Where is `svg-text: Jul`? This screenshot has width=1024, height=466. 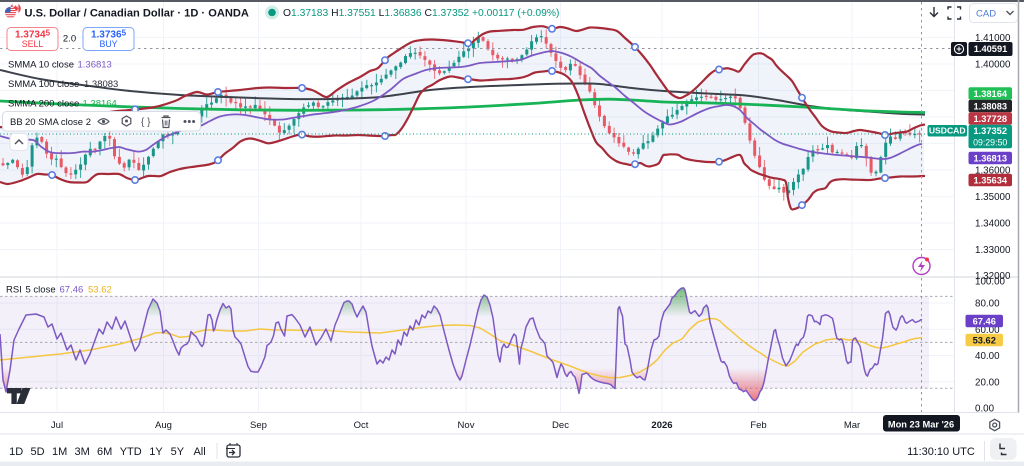 svg-text: Jul is located at coordinates (57, 425).